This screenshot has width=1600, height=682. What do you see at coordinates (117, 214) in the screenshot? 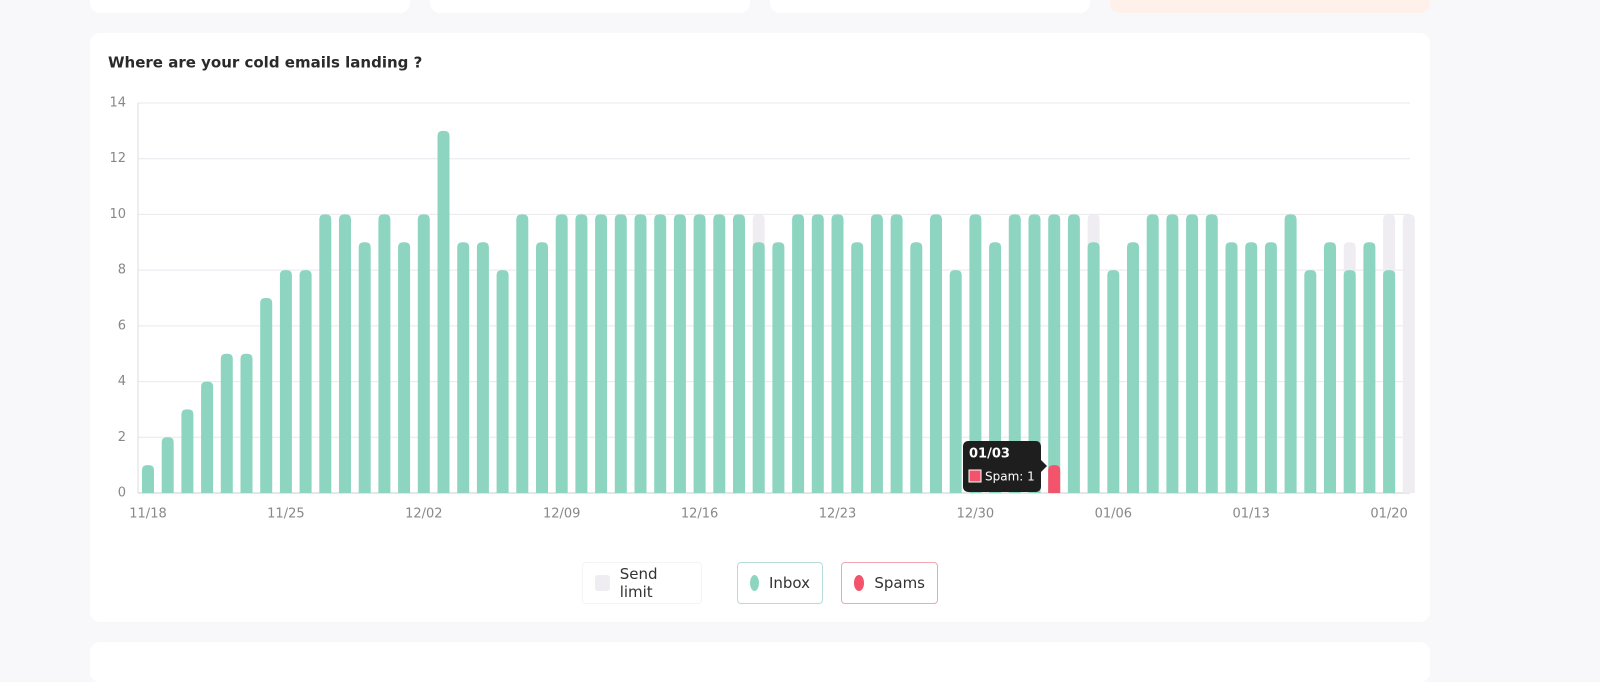
I see `y-tick-label: 10` at bounding box center [117, 214].